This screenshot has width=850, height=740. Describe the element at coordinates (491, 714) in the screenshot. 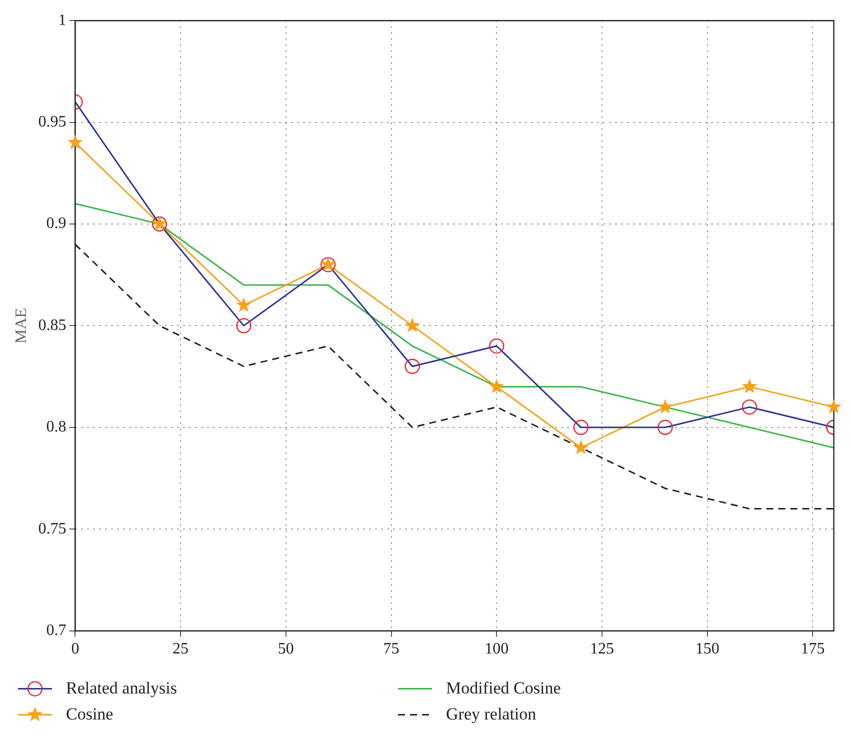

I see `legend-label: Grey relation` at that location.